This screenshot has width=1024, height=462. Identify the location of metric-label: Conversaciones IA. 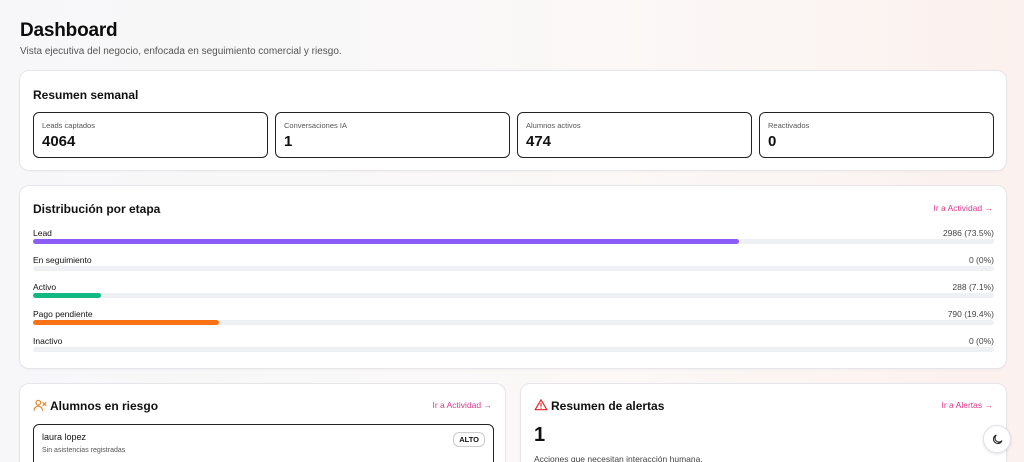
(315, 125).